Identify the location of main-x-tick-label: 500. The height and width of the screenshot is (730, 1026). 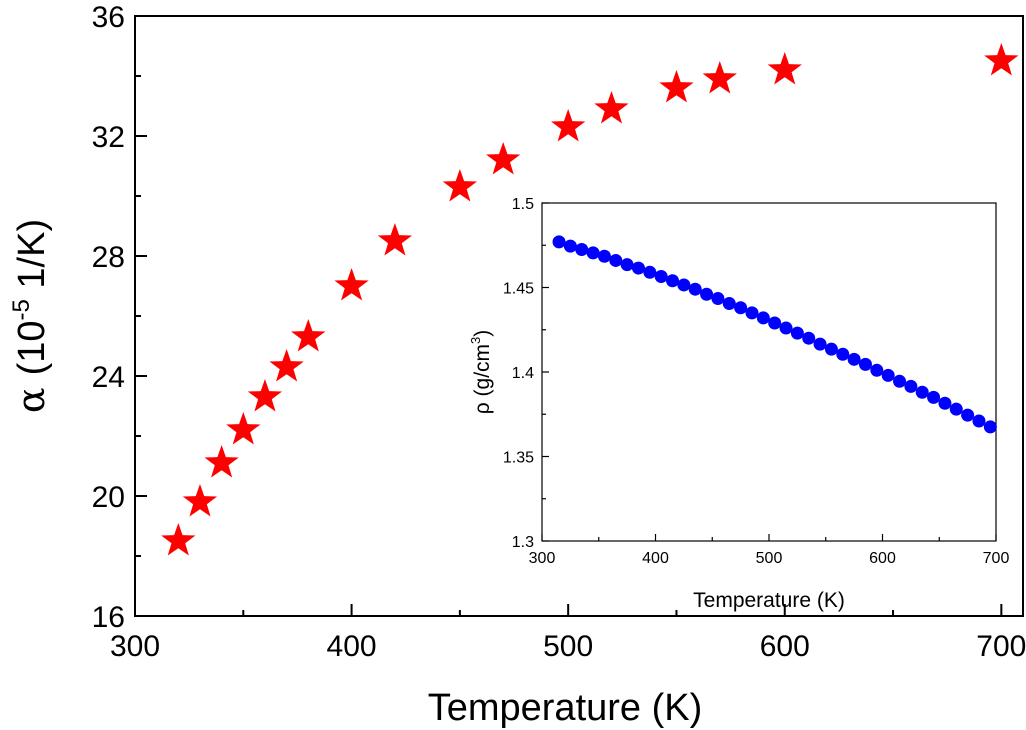
(568, 646).